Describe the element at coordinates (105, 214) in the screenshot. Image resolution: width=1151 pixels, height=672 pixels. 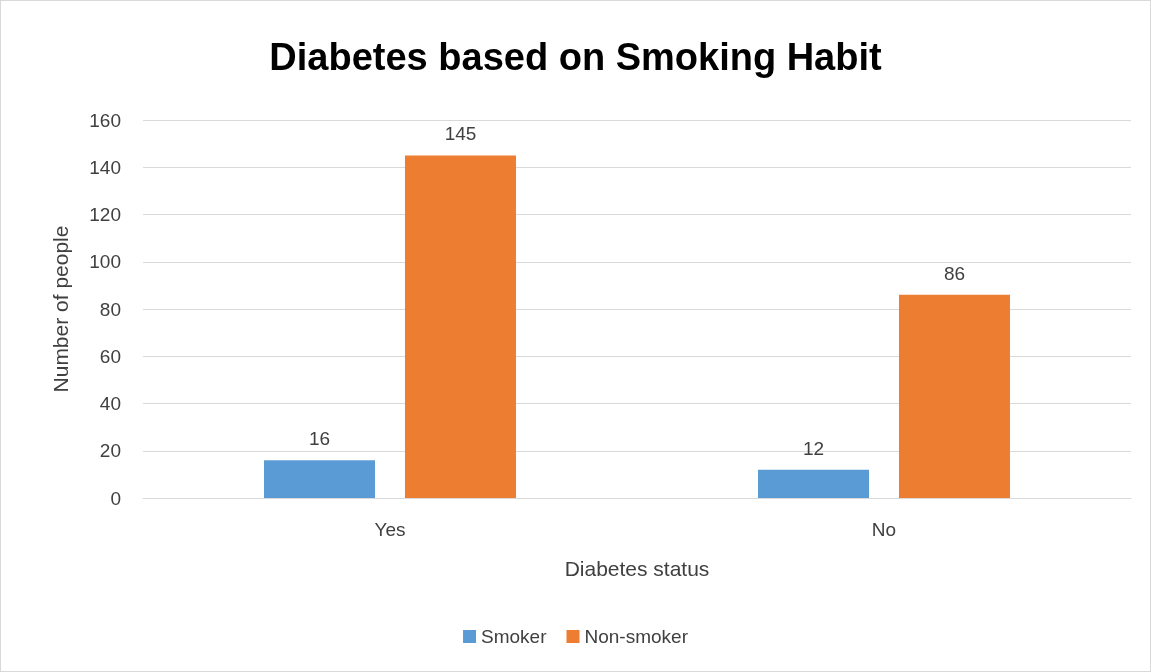
I see `y-tick-label: 120` at that location.